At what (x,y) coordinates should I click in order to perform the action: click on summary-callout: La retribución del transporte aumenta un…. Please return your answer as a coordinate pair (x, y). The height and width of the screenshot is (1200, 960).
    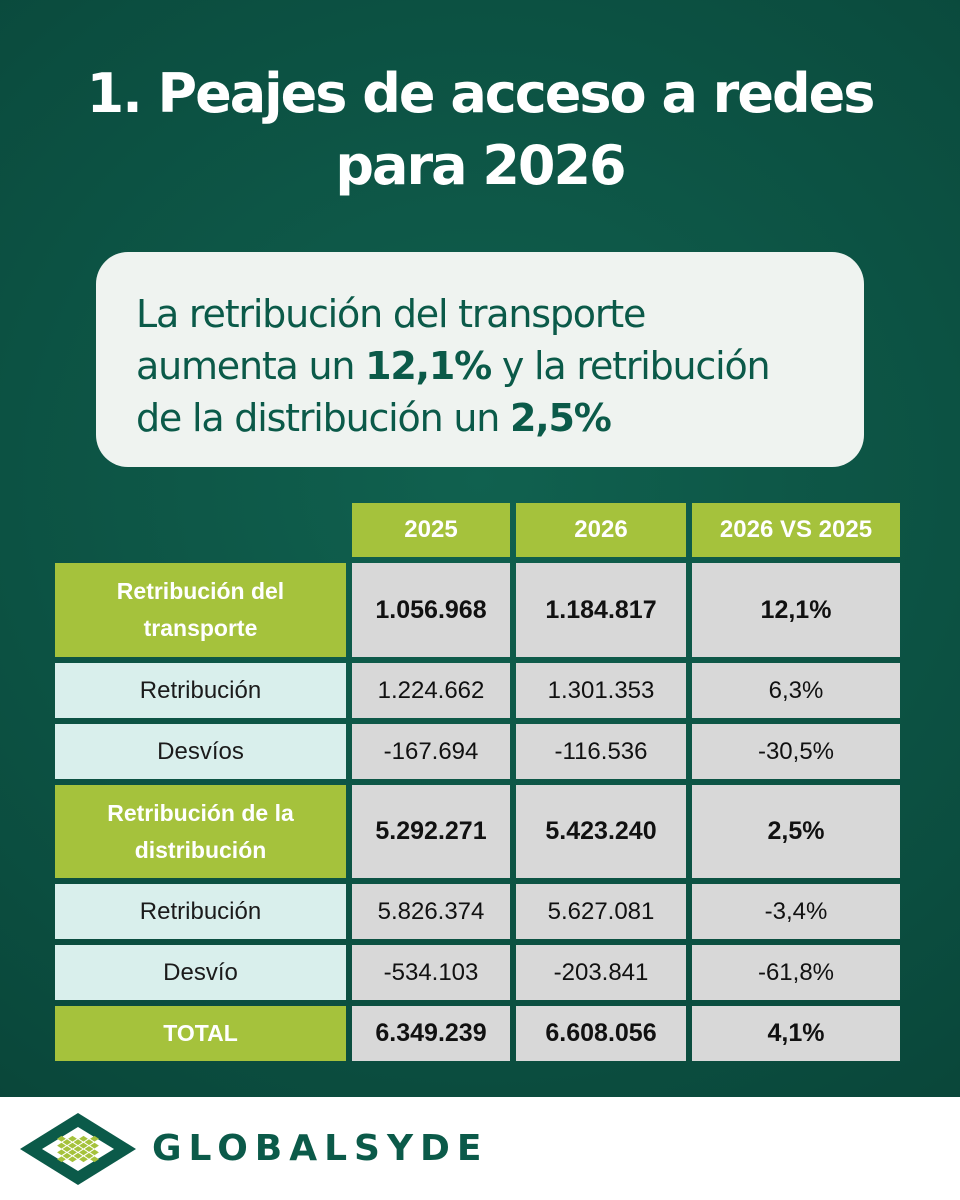
    Looking at the image, I should click on (480, 359).